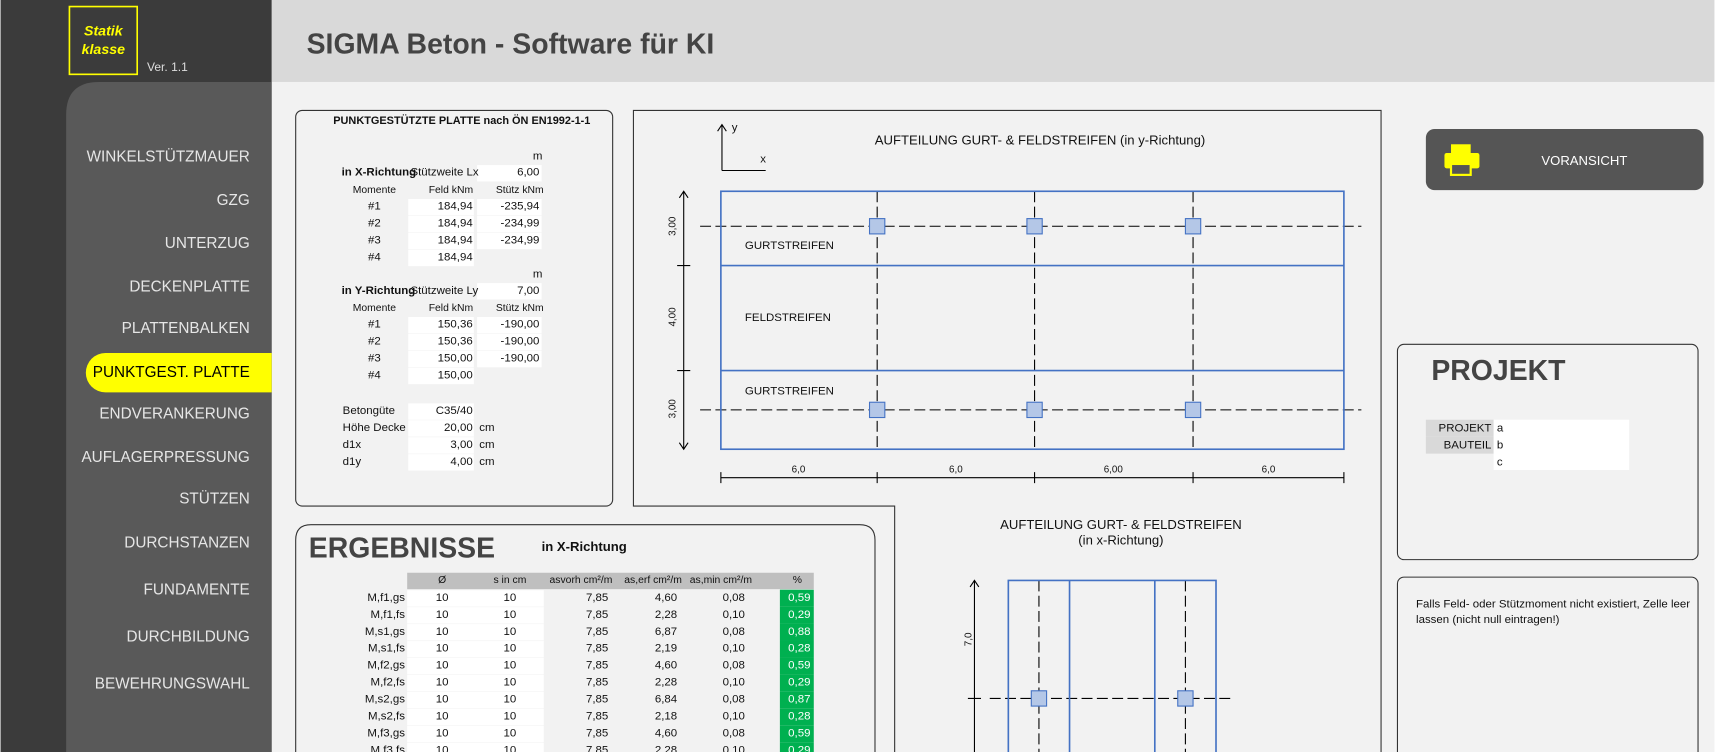 The image size is (1715, 752). Describe the element at coordinates (402, 548) in the screenshot. I see `results-title: ERGEBNISSE` at that location.